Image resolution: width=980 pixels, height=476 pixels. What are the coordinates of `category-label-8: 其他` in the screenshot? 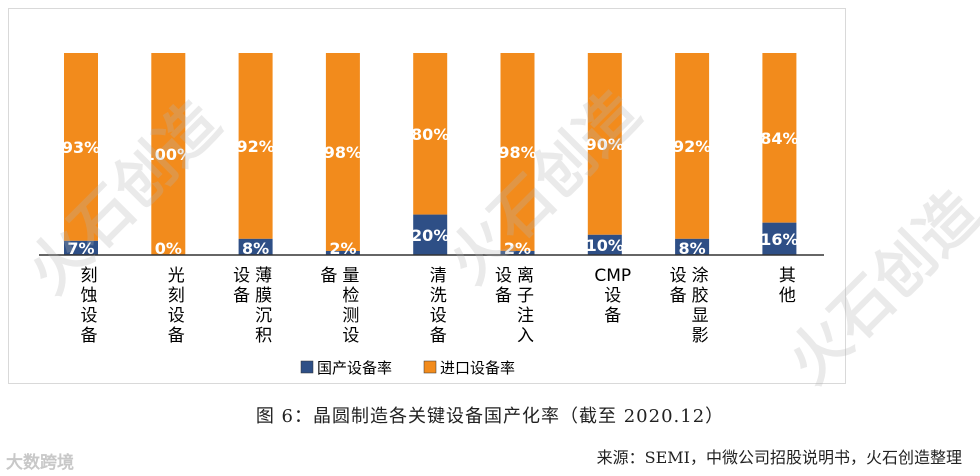 It's located at (787, 286).